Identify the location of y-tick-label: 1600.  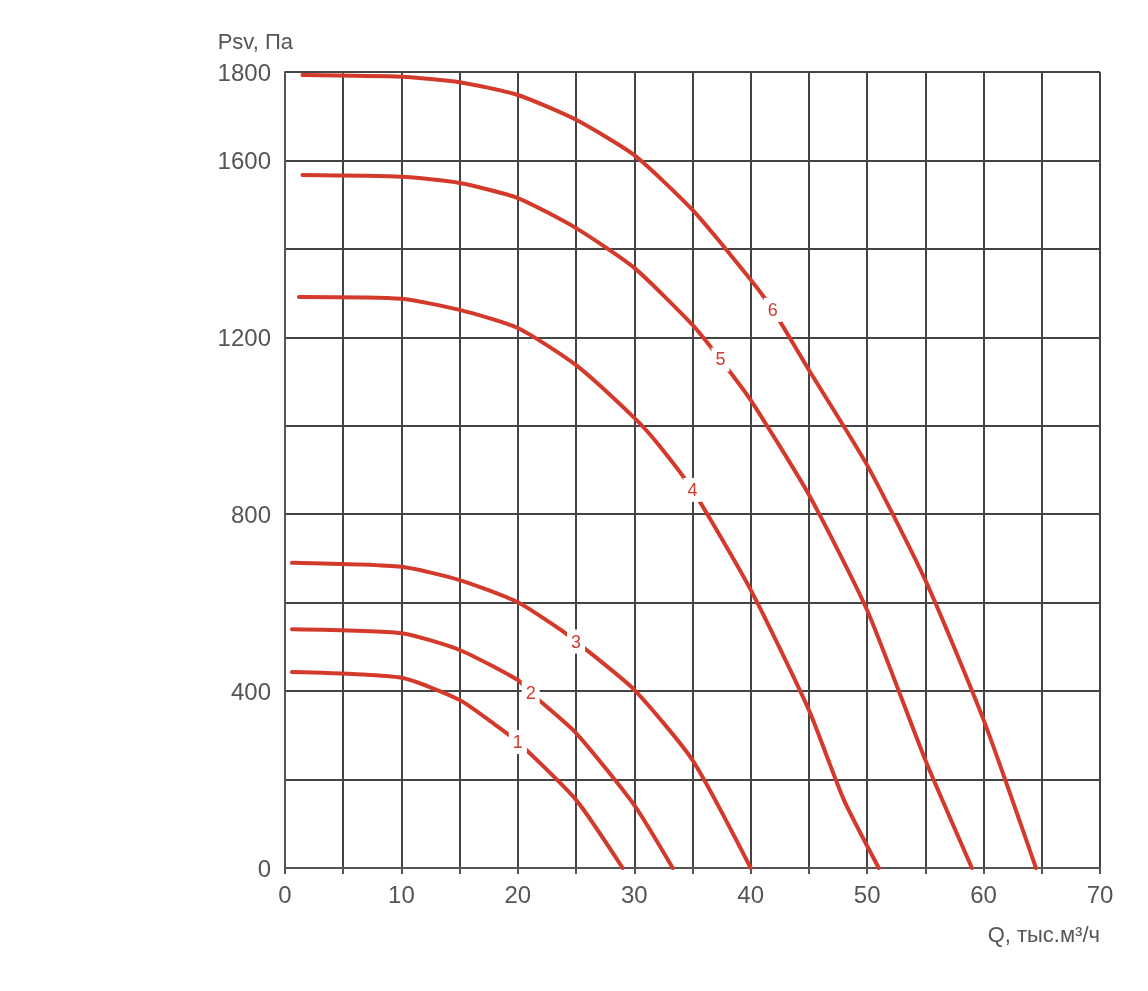
(244, 160).